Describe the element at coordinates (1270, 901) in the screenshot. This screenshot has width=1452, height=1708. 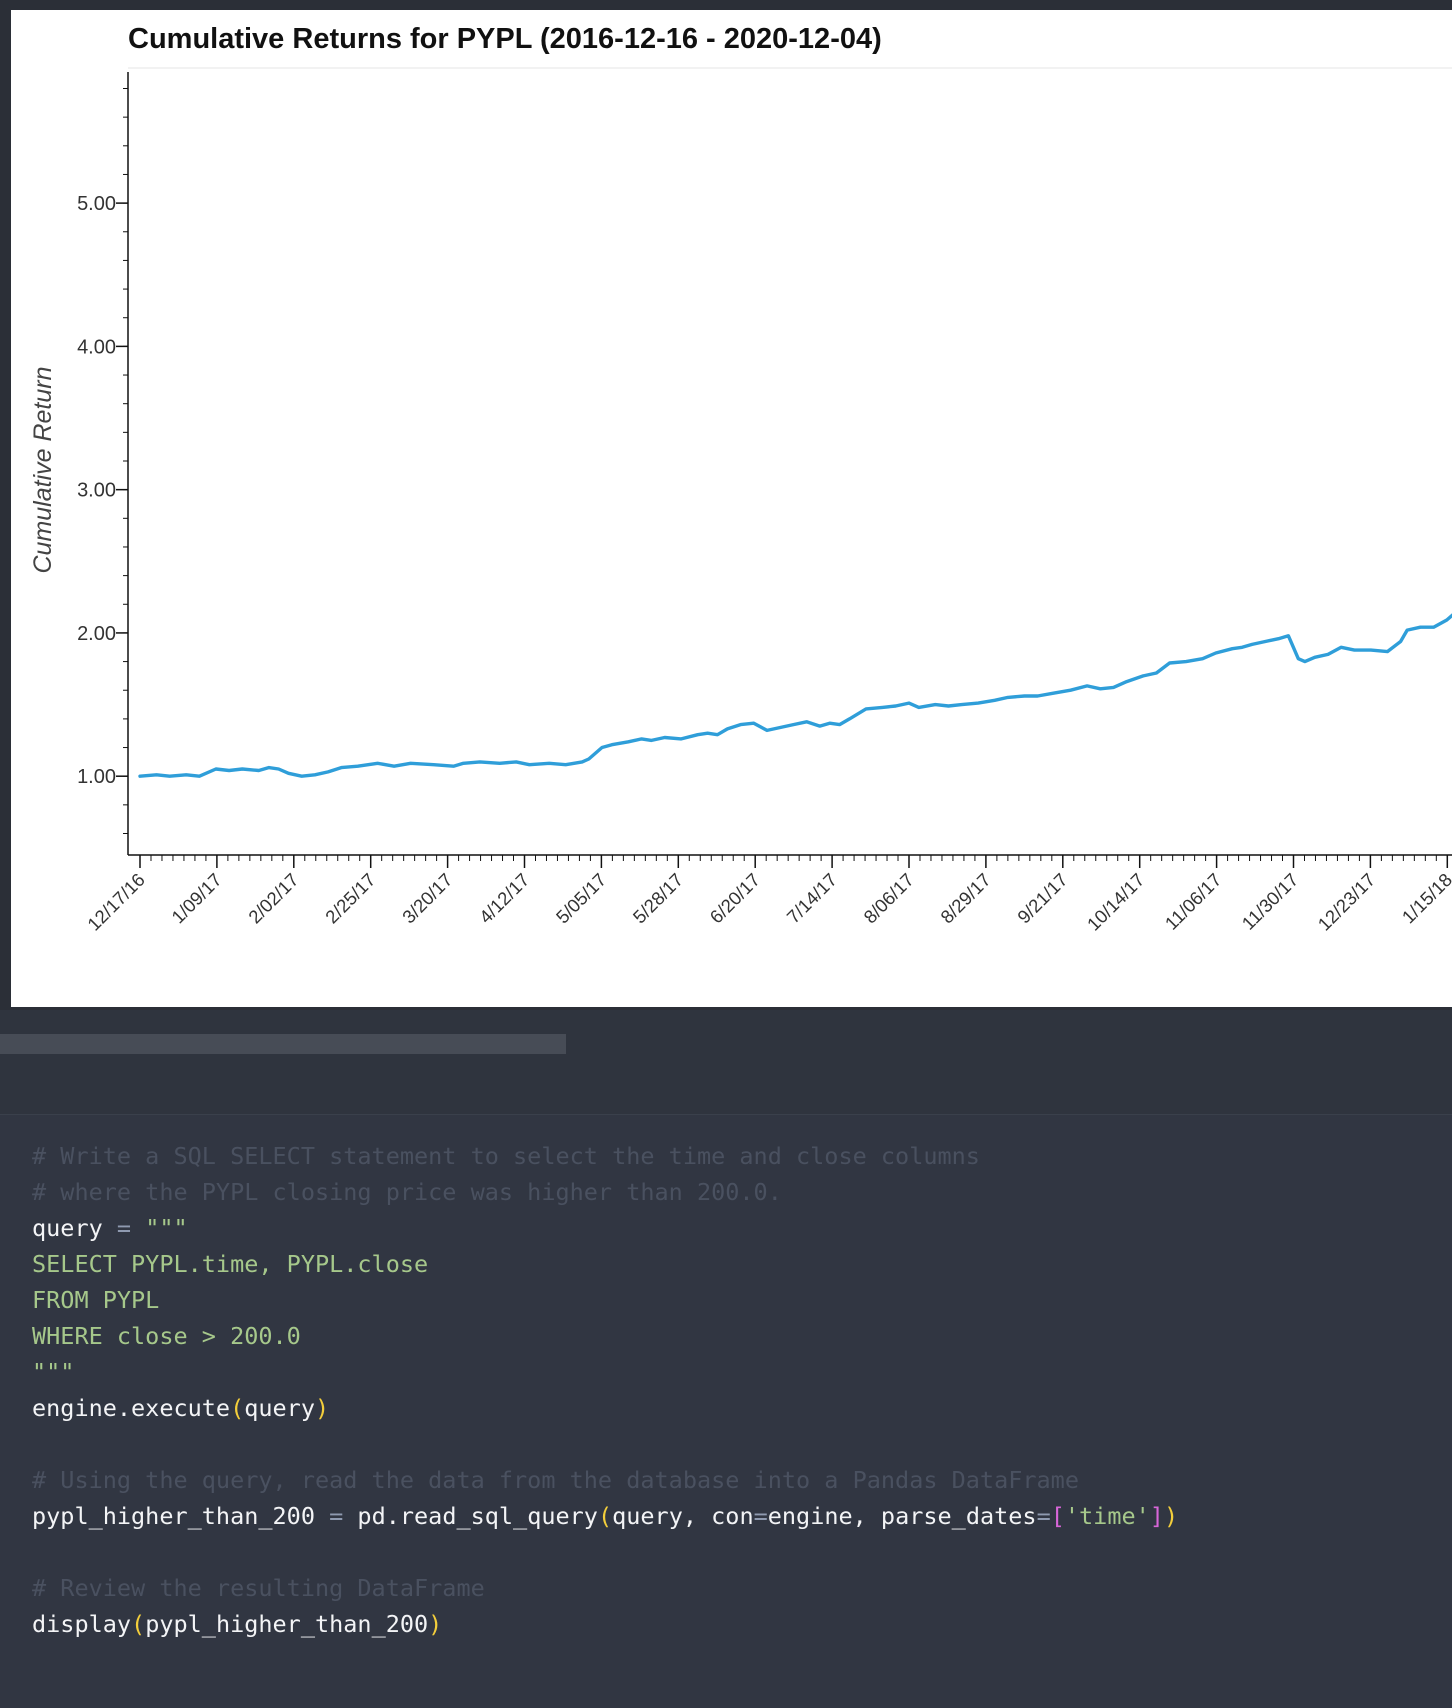
I see `x-tick-label: 11/30/17` at that location.